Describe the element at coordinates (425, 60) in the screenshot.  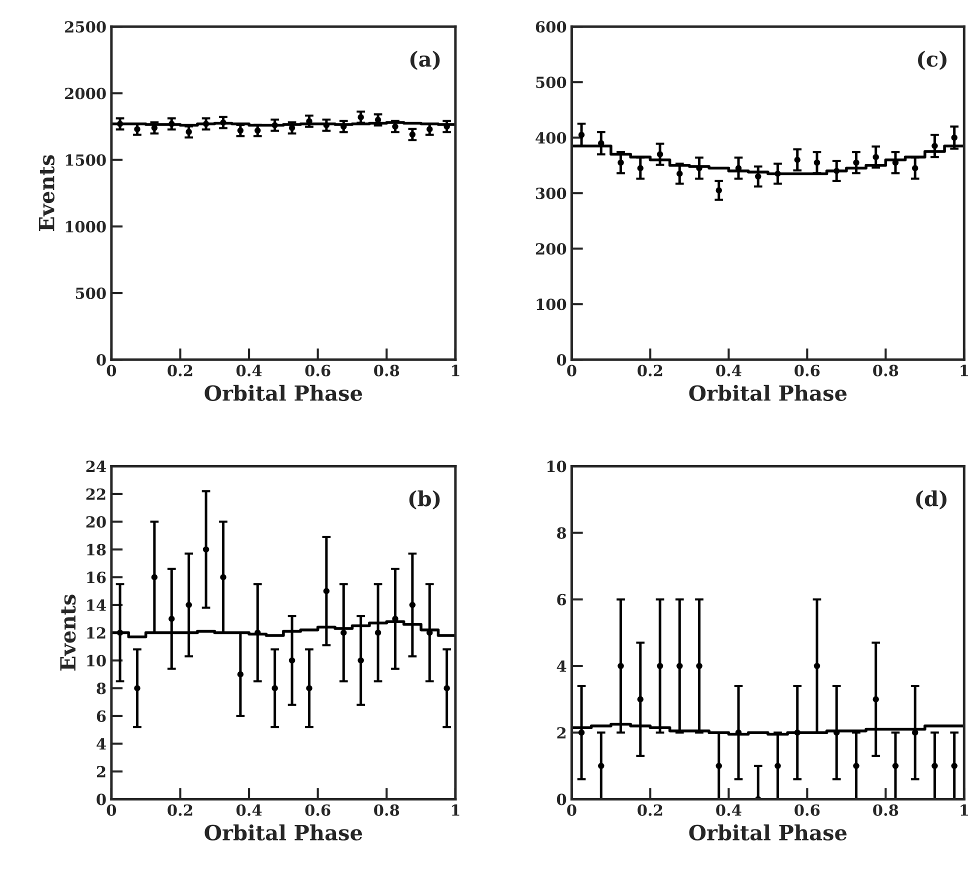
I see `annotation: (a)` at that location.